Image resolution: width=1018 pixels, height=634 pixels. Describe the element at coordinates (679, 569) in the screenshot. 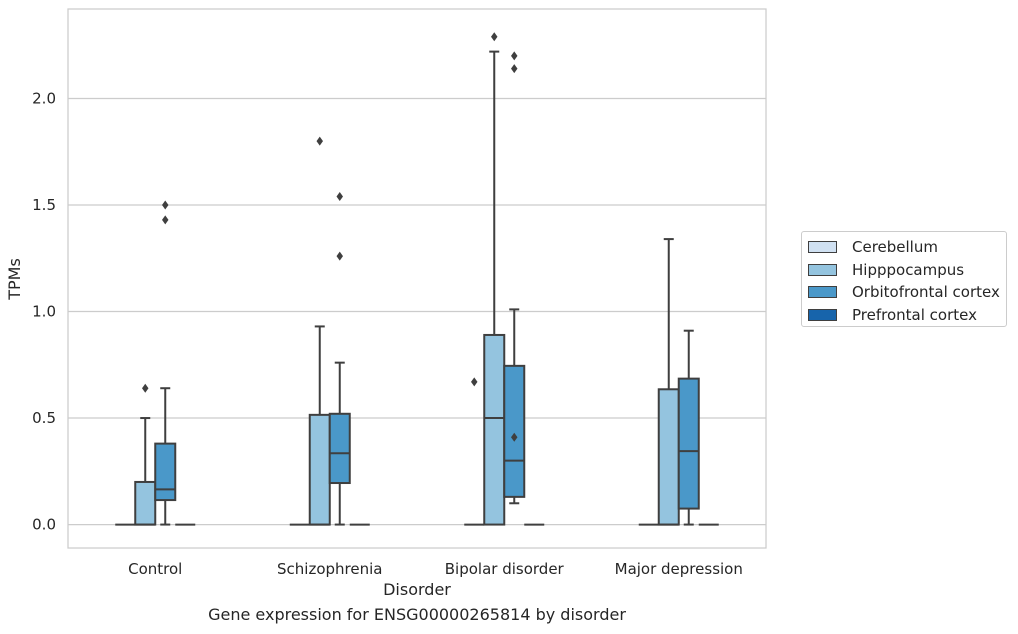

I see `x-tick-label: Major depression` at that location.